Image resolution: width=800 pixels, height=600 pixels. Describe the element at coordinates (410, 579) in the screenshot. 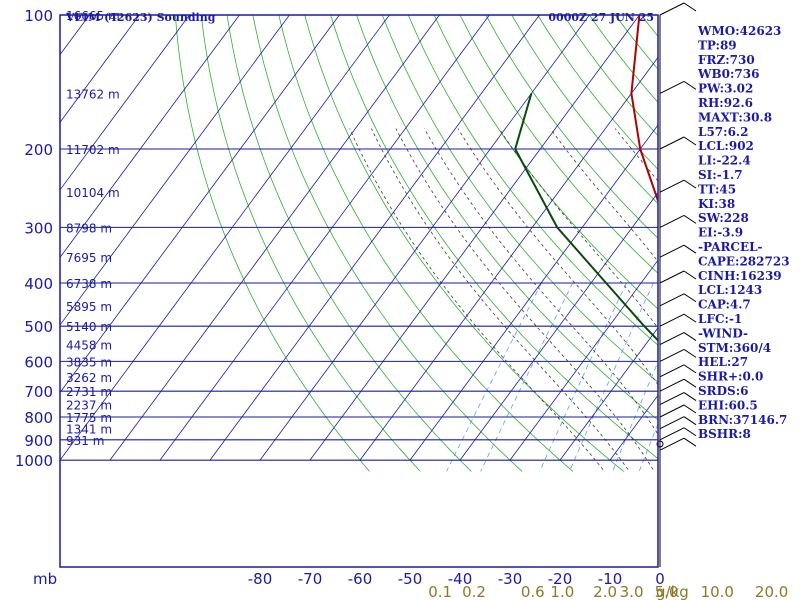

I see `temperature-tick-label: -50` at that location.